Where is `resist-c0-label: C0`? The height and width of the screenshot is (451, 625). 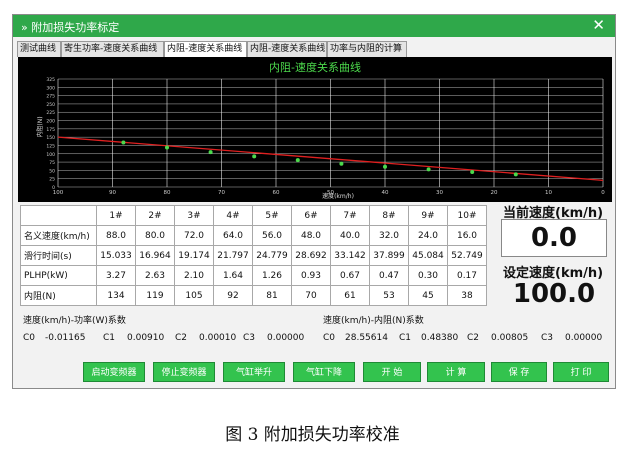
resist-c0-label: C0 is located at coordinates (329, 338).